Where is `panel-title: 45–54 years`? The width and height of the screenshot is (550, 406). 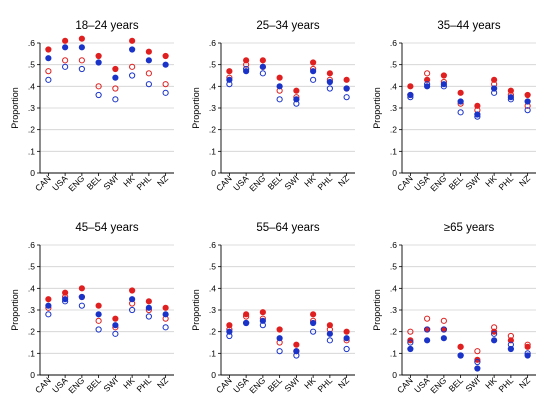 panel-title: 45–54 years is located at coordinates (107, 228).